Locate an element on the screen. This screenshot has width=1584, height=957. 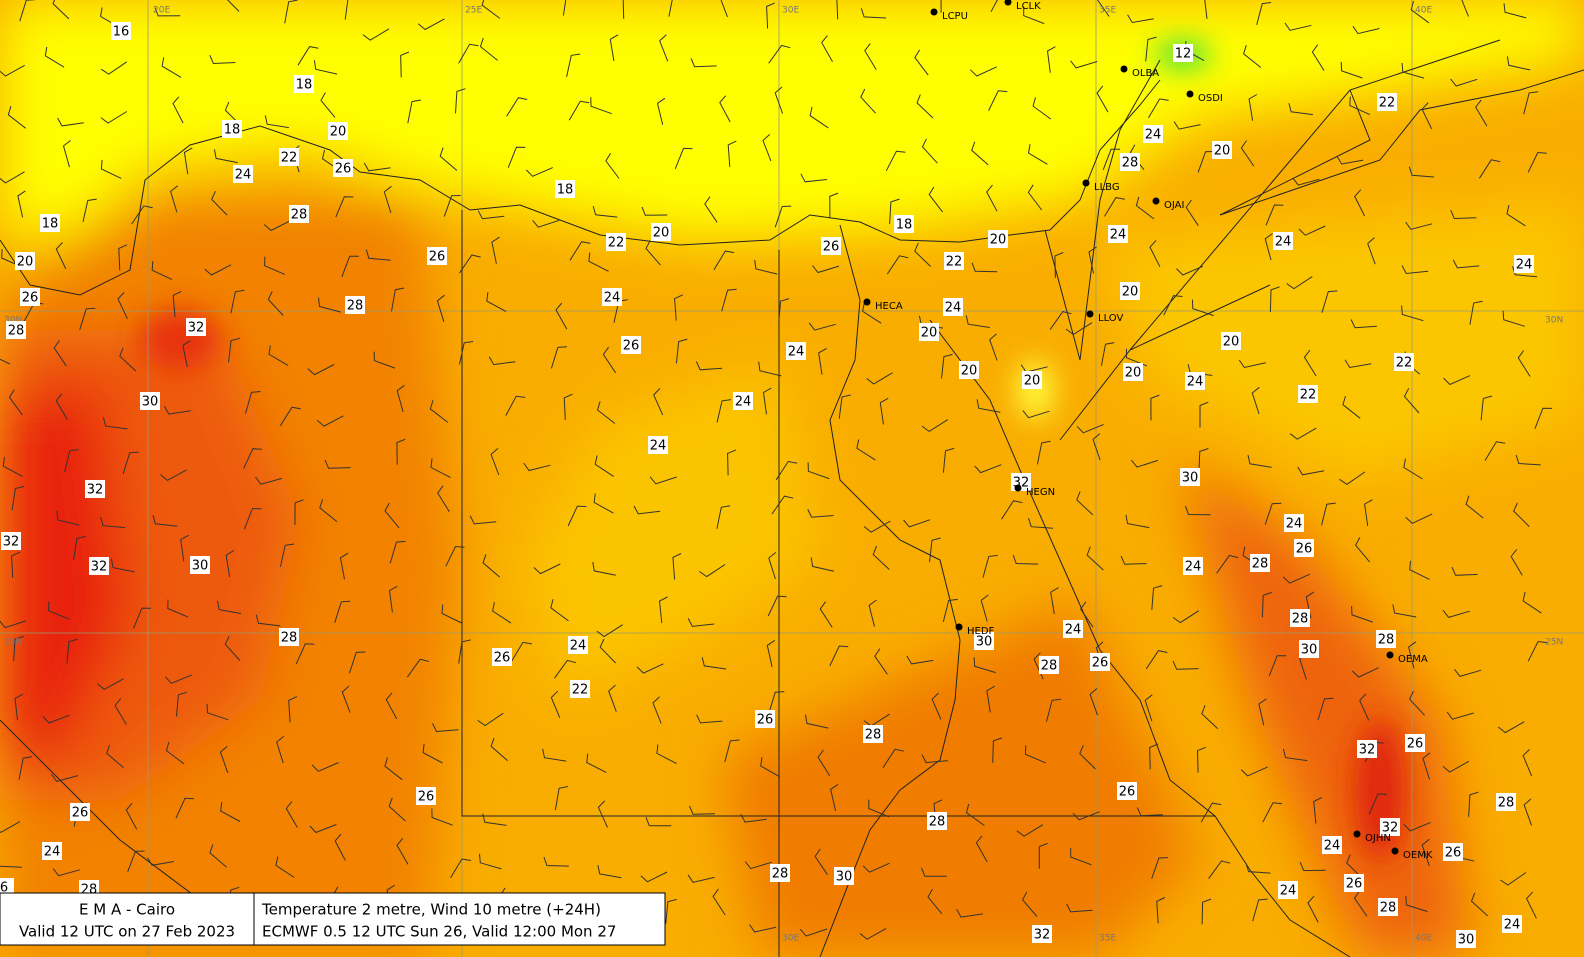
footer-box is located at coordinates (333, 919).